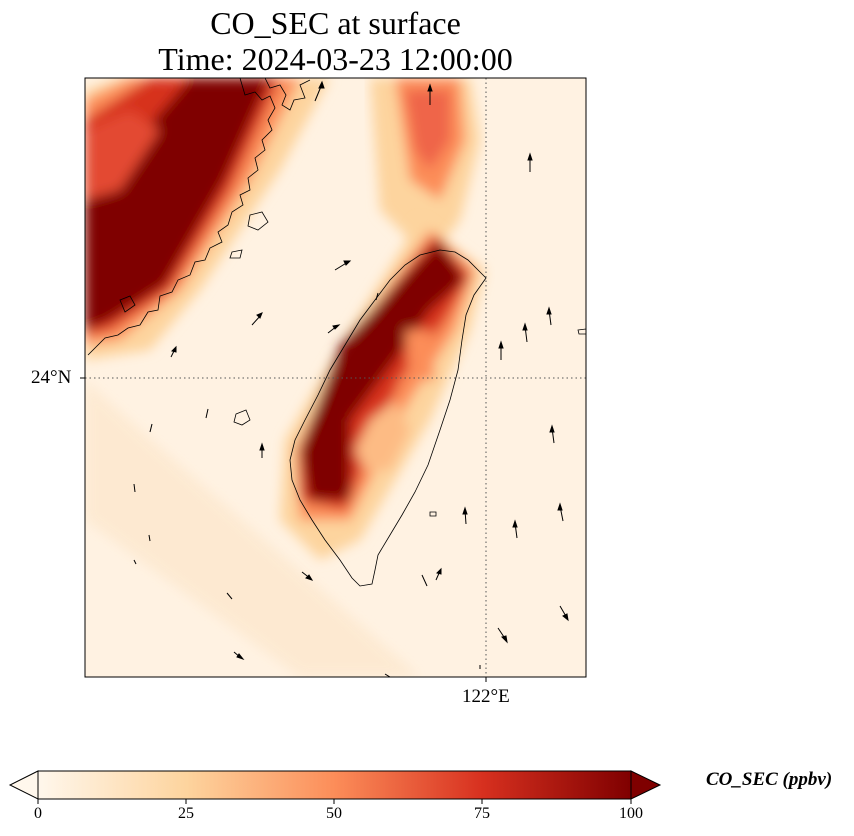 This screenshot has height=836, width=854. I want to click on colorbar-label: CO_SEC (ppbv), so click(769, 779).